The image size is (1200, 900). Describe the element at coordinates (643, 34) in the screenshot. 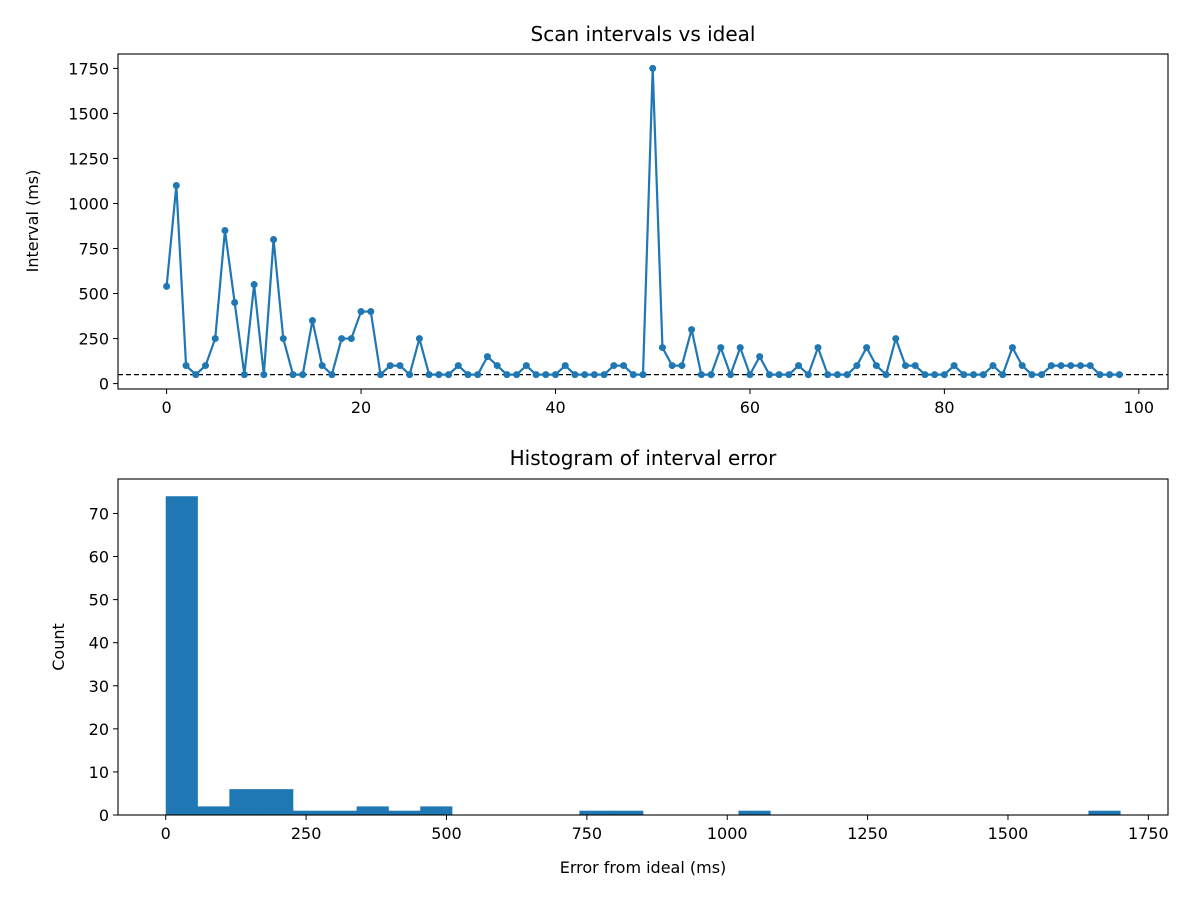

I see `line-chart-title: Scan intervals vs ideal` at that location.